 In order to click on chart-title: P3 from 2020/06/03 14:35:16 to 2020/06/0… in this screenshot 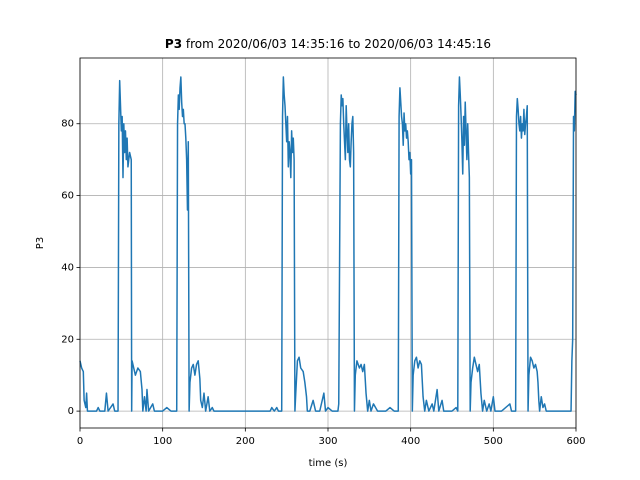, I will do `click(328, 44)`.